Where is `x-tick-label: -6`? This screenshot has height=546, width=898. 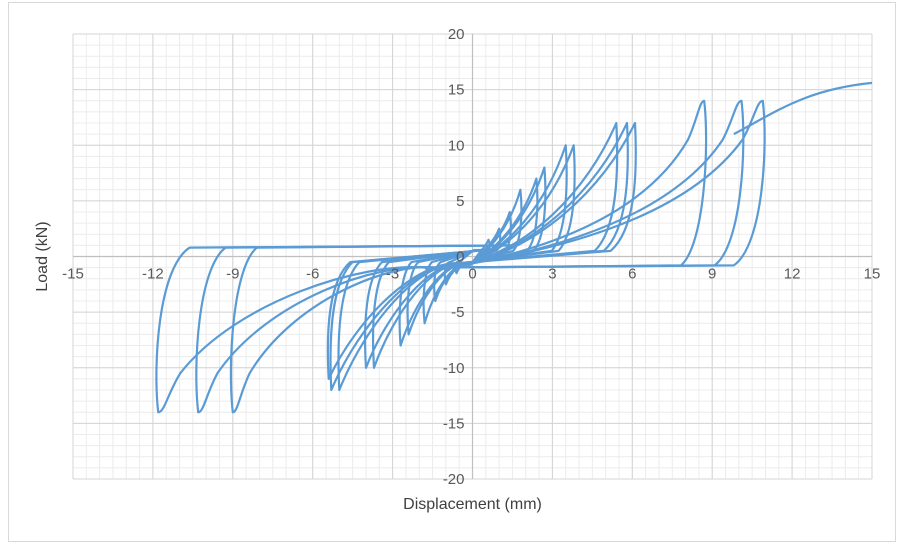
x-tick-label: -6 is located at coordinates (312, 274).